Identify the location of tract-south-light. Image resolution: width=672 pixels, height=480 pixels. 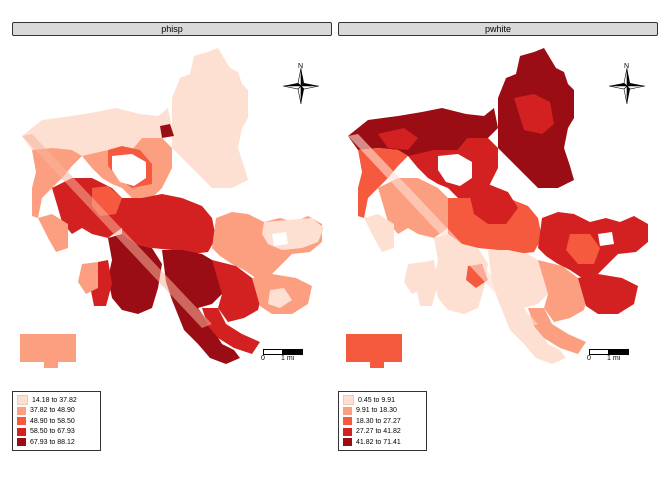
(280, 298).